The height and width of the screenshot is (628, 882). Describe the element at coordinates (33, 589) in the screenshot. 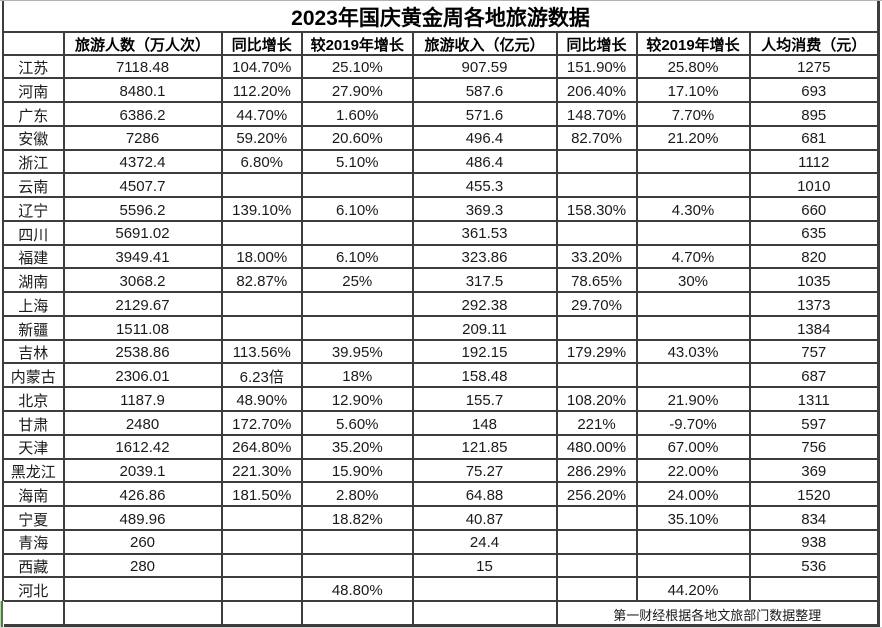

I see `row-header-cell: 河北` at that location.